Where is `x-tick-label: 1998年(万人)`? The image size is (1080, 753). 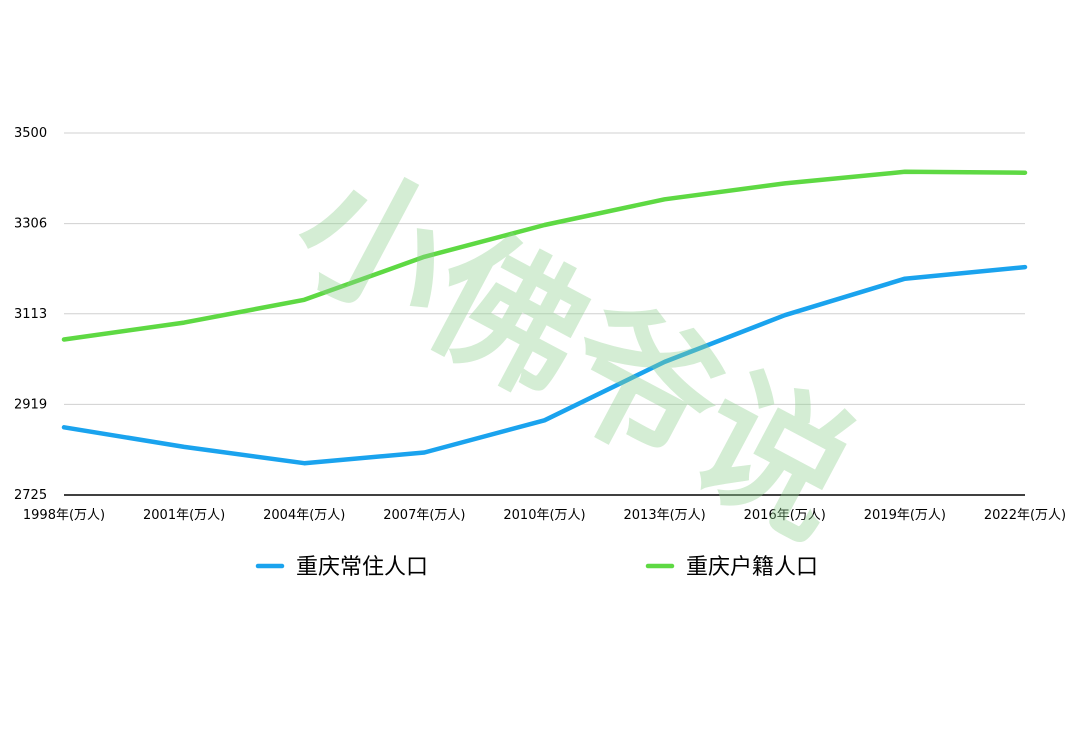
x-tick-label: 1998年(万人) is located at coordinates (64, 515).